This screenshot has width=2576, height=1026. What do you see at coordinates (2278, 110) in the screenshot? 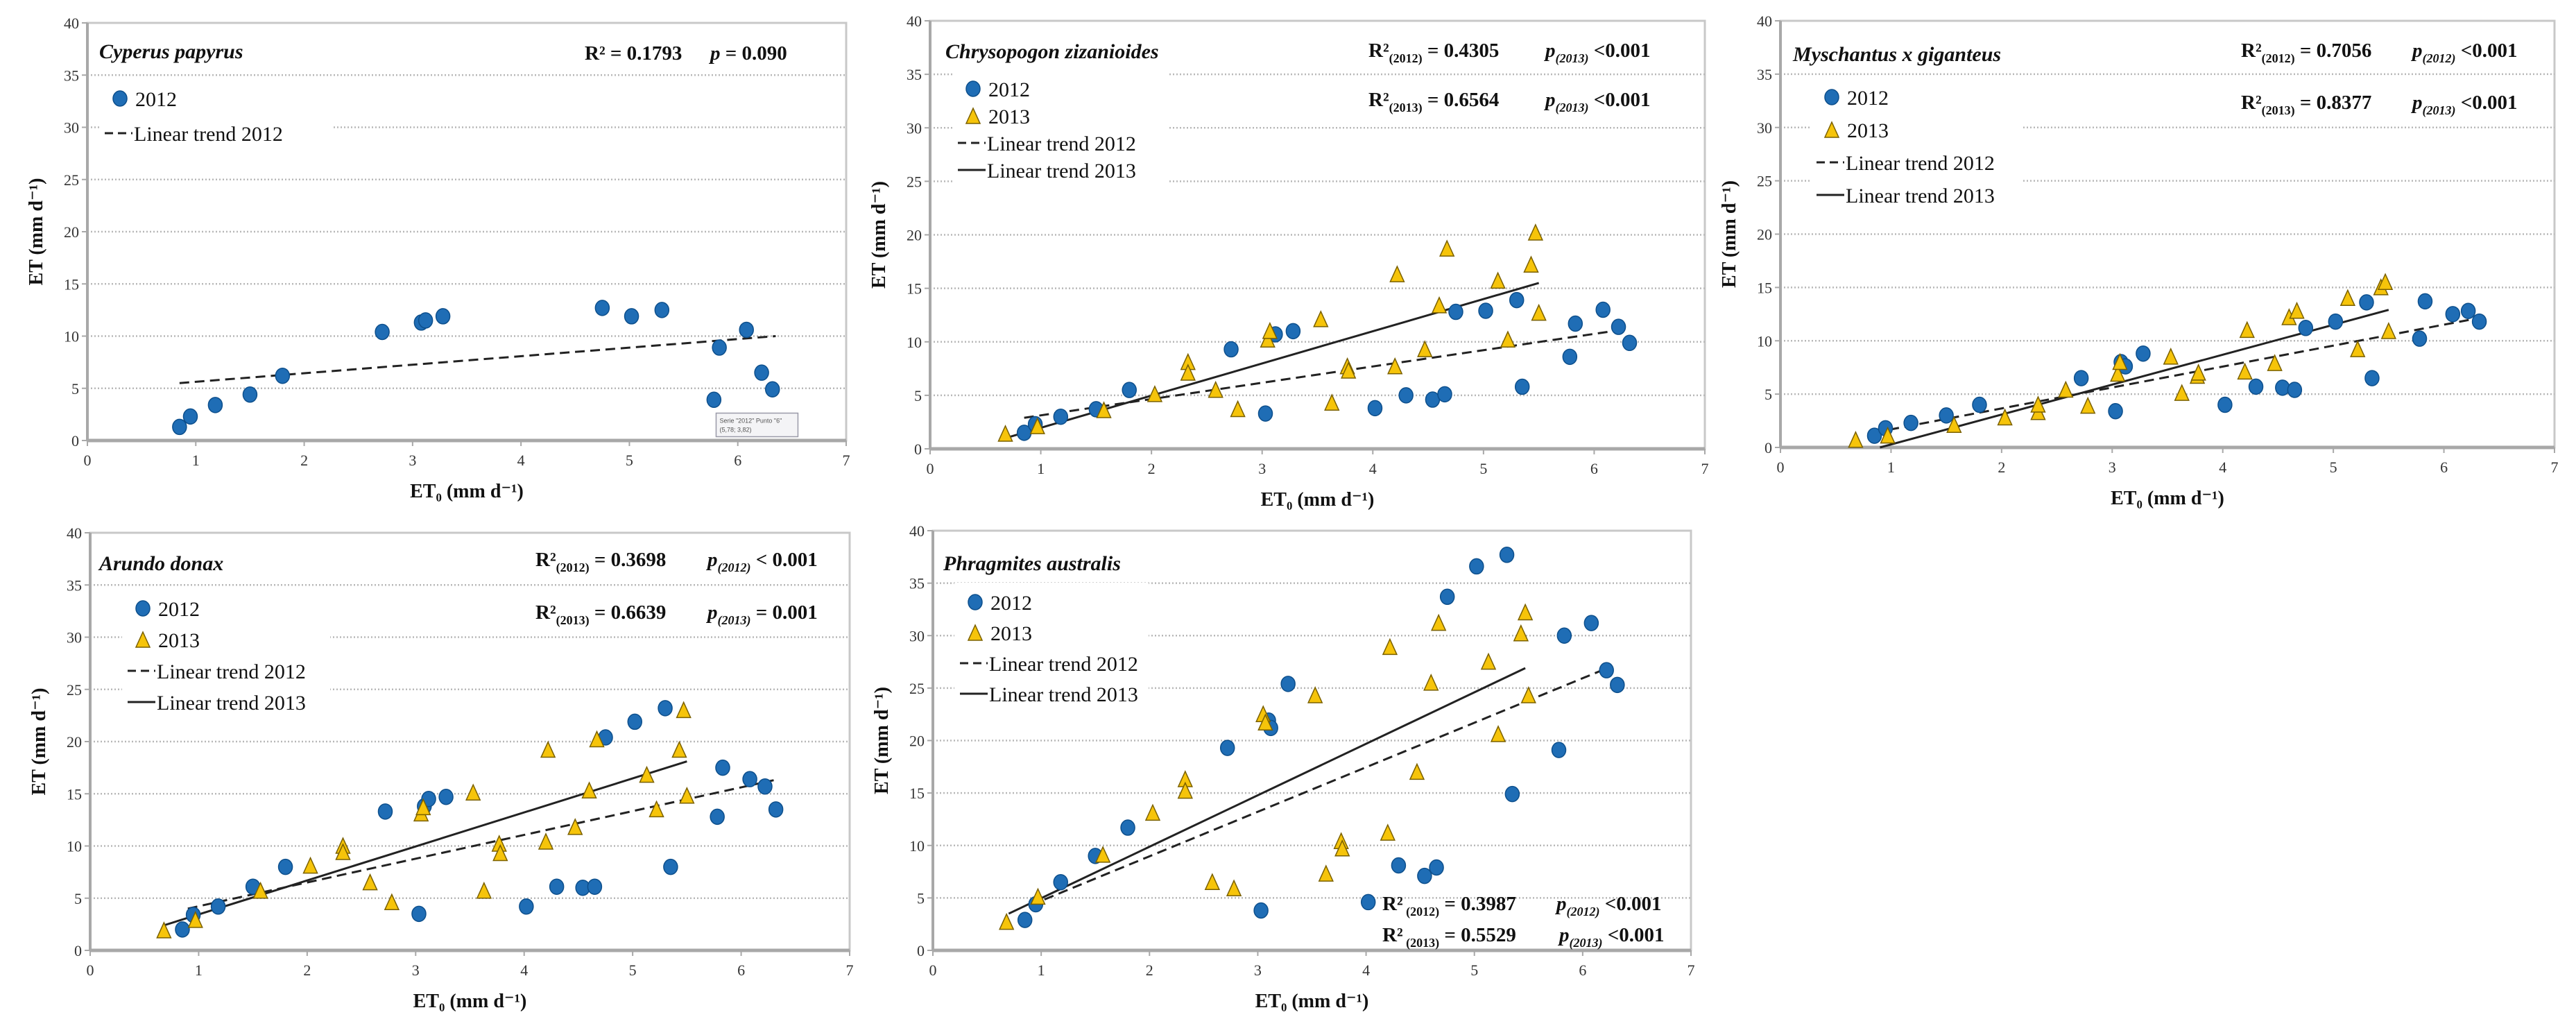
I see `r2-subscript: (2013)` at bounding box center [2278, 110].